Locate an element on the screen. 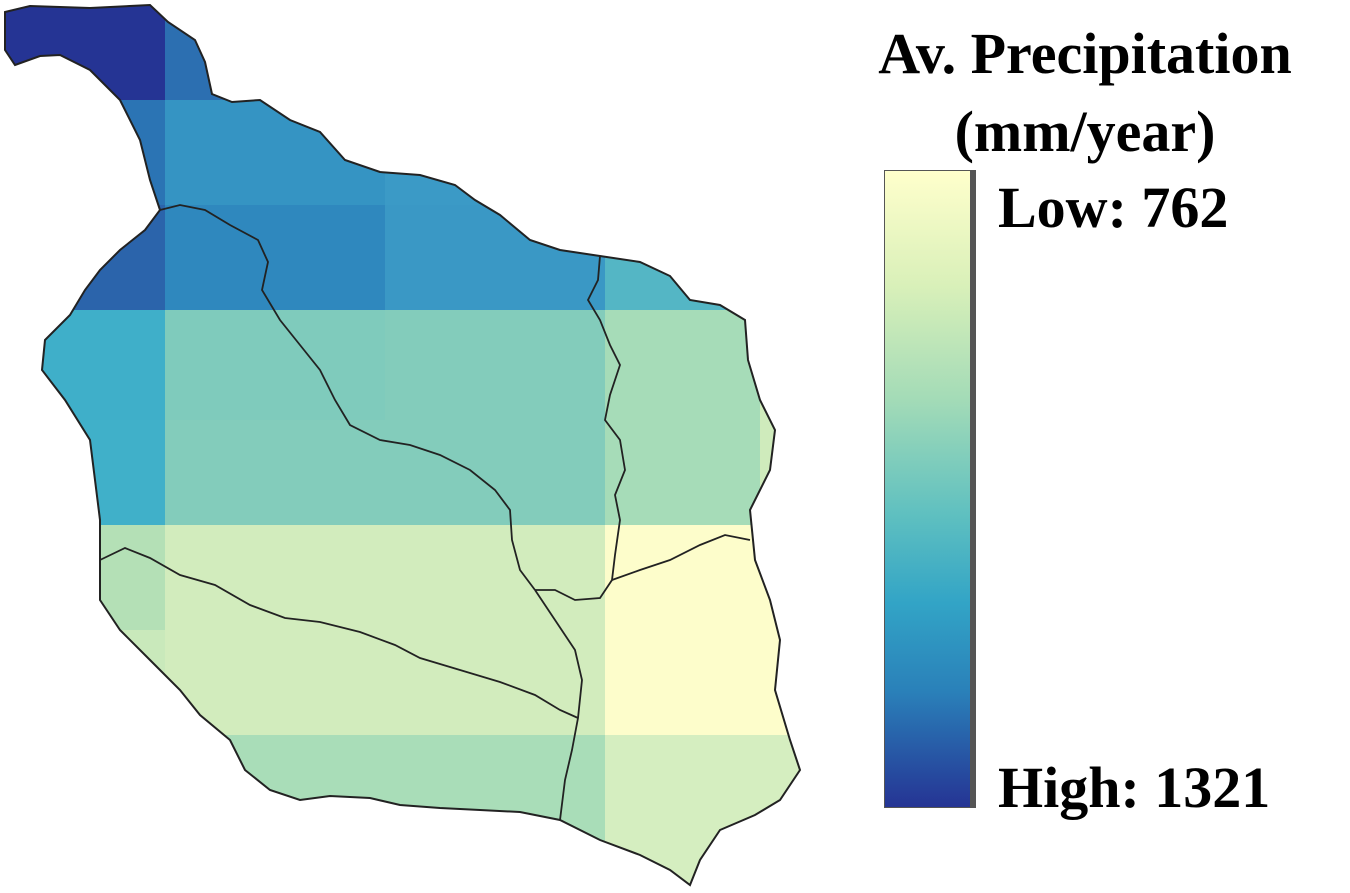 The image size is (1350, 893). legend-low-label: Low: 762 is located at coordinates (1113, 207).